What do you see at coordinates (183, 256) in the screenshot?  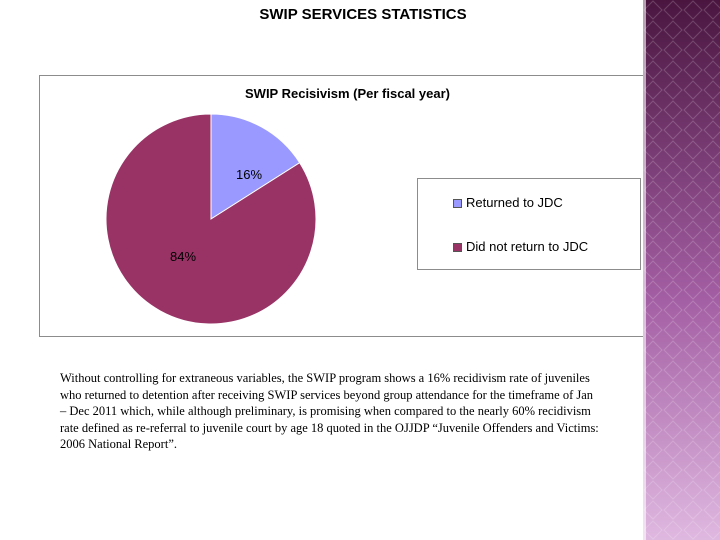 I see `data-label-not-returned: 84%` at bounding box center [183, 256].